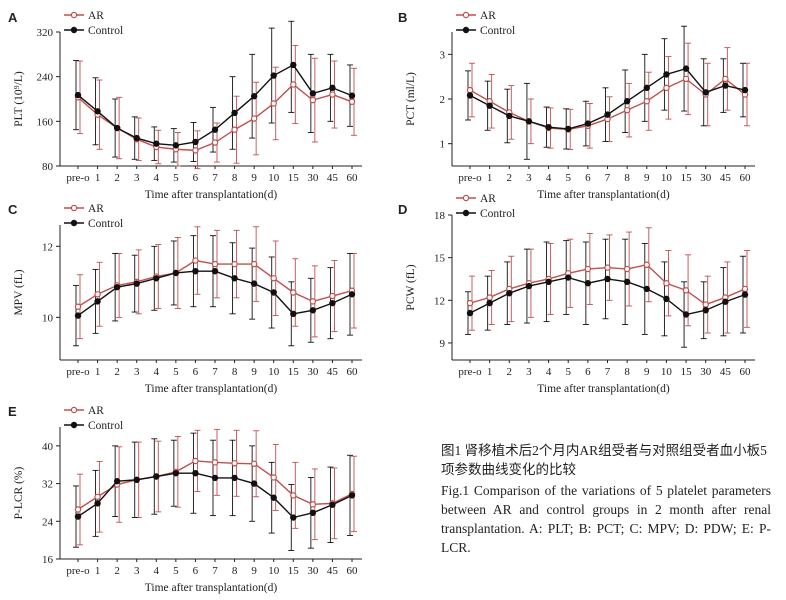  What do you see at coordinates (137, 178) in the screenshot?
I see `x-tick-label: 3` at bounding box center [137, 178].